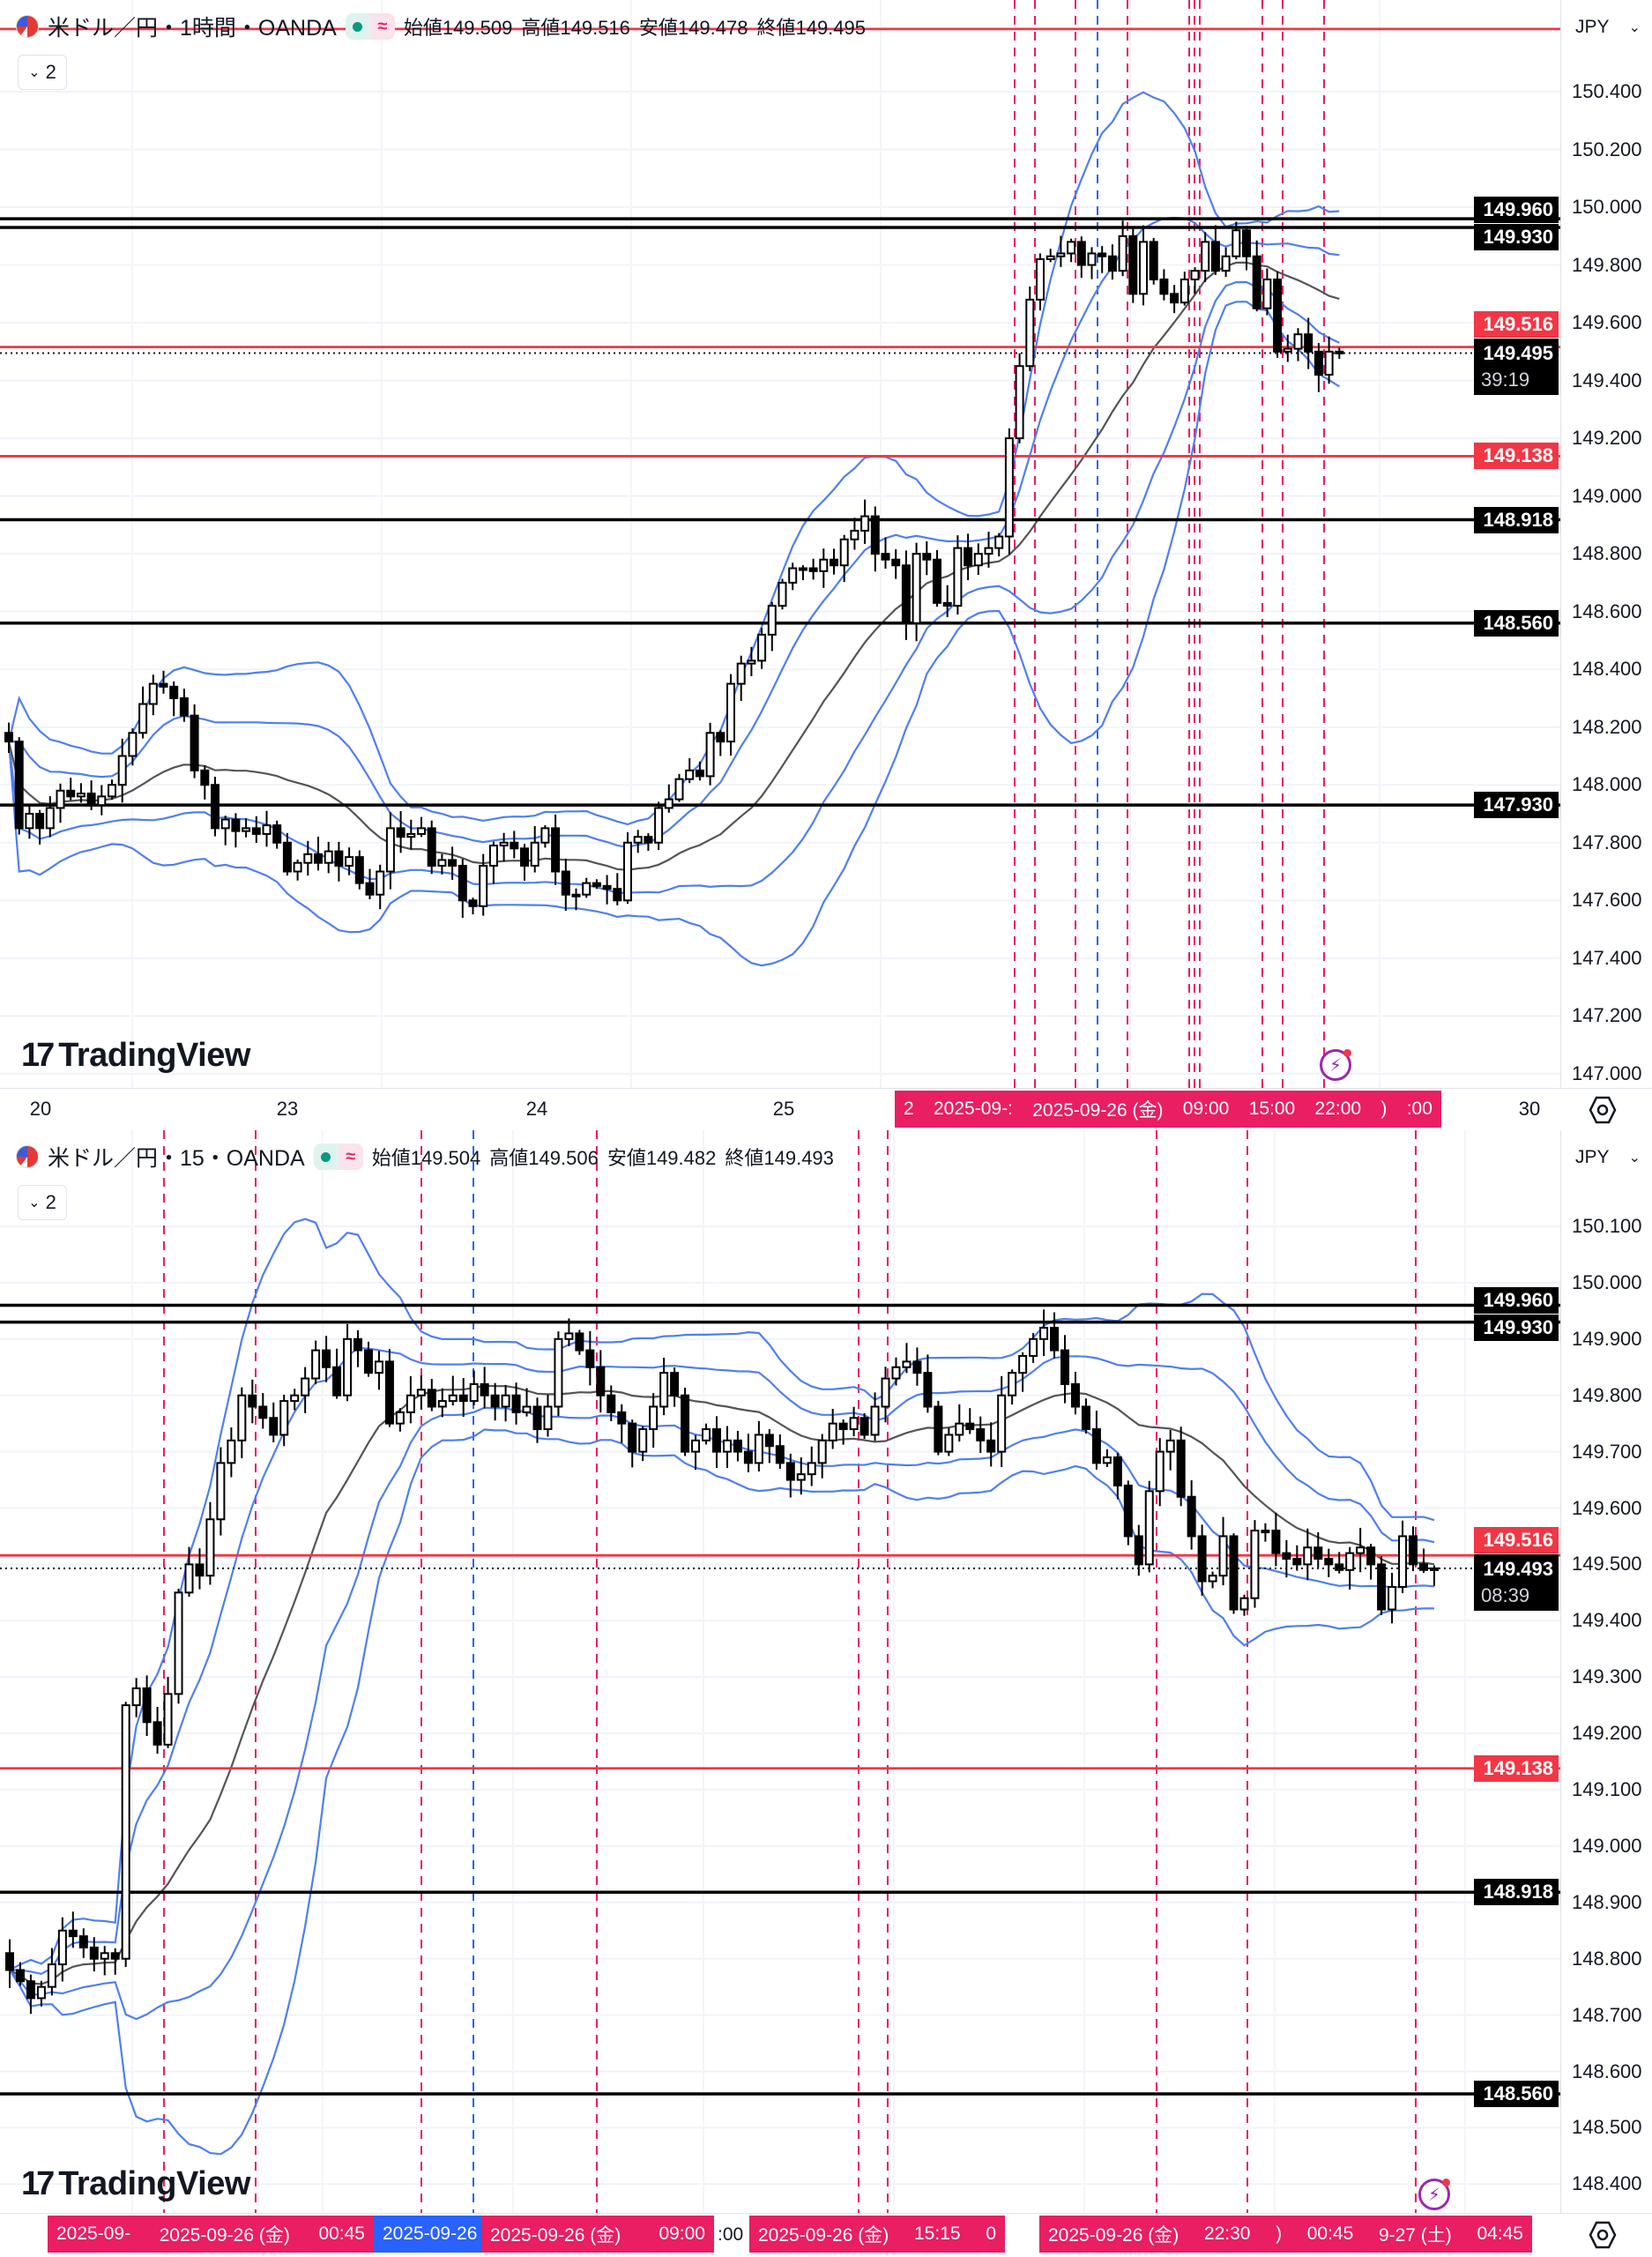  Describe the element at coordinates (1607, 1394) in the screenshot. I see `price-axis-tick: 149.800` at that location.